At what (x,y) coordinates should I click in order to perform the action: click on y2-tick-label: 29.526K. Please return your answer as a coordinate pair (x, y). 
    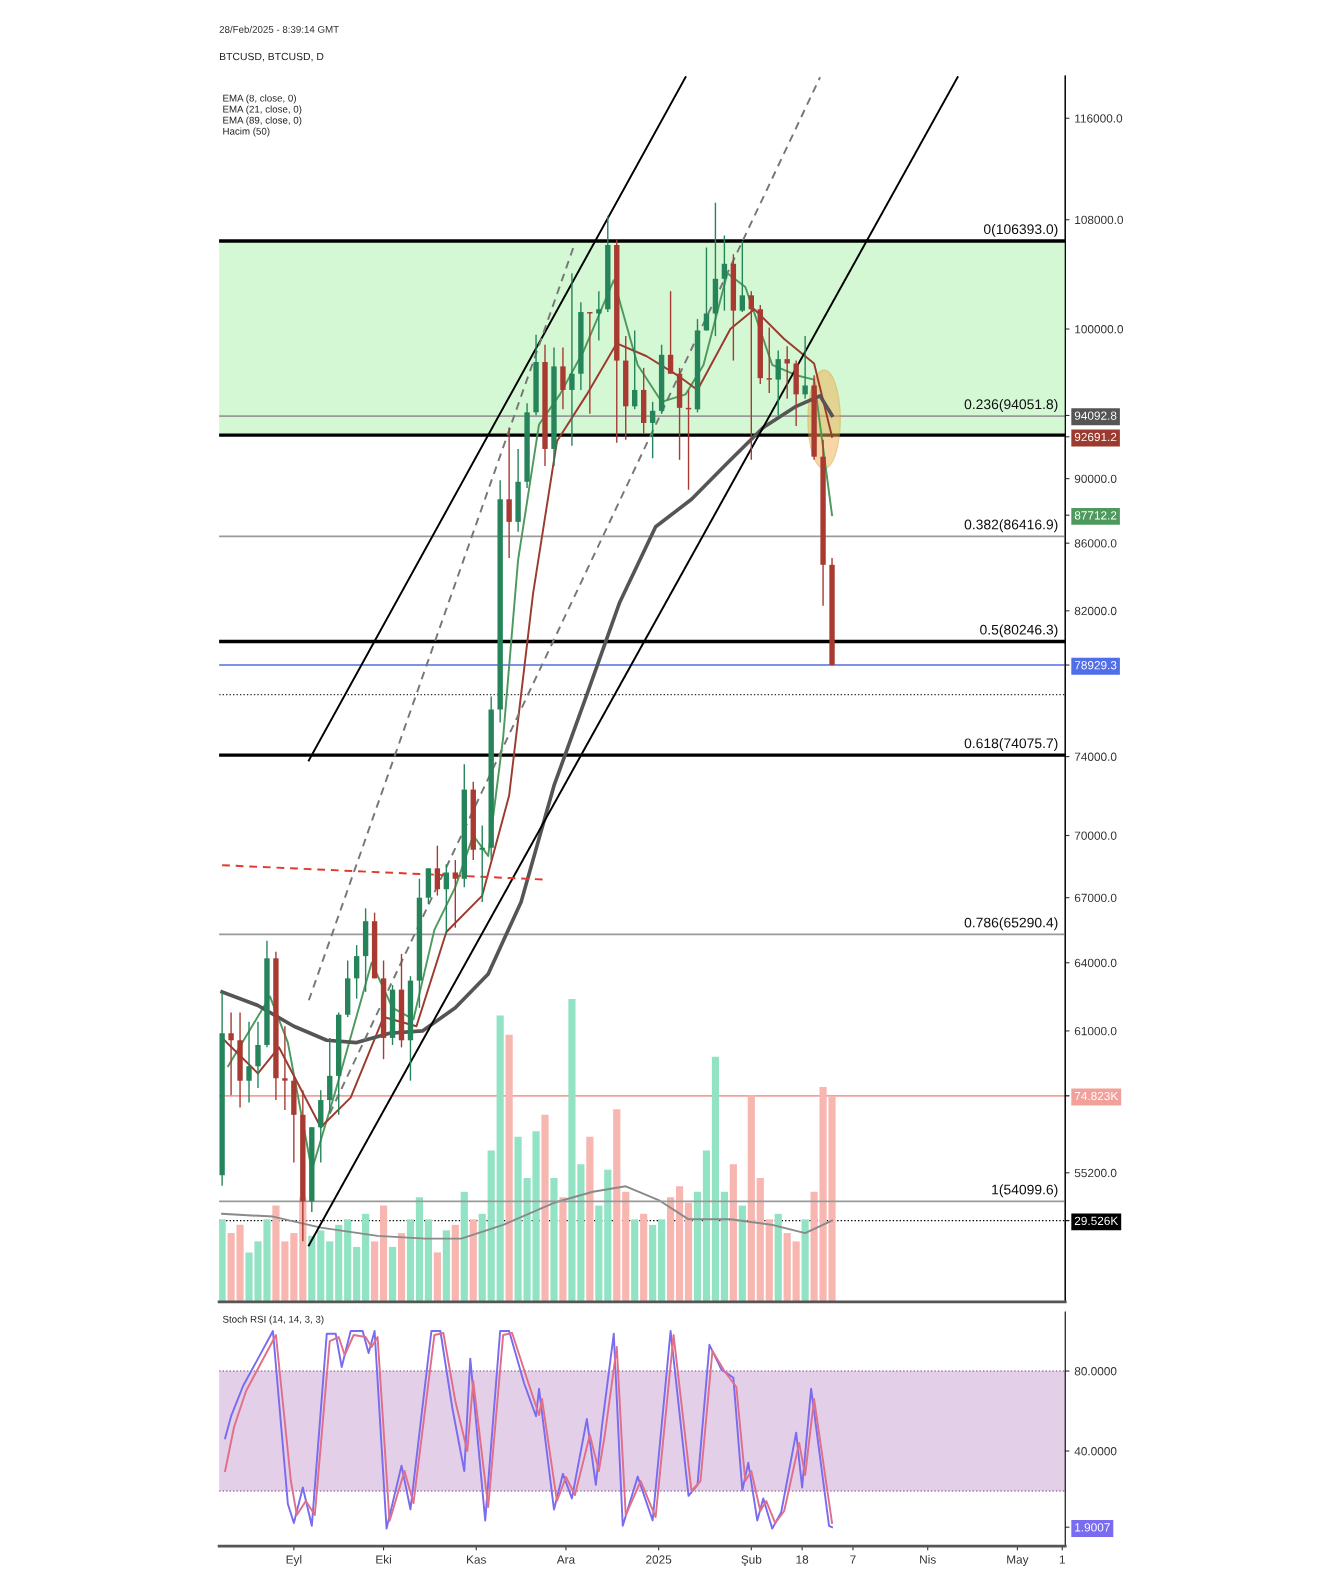
    Looking at the image, I should click on (1096, 1221).